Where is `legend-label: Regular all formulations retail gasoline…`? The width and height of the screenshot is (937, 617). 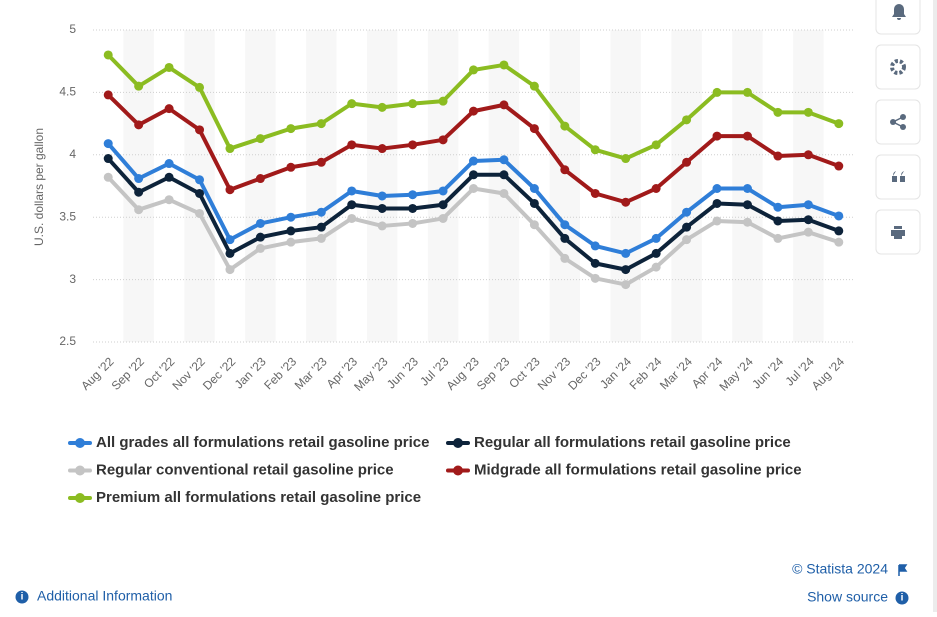 legend-label: Regular all formulations retail gasoline… is located at coordinates (632, 442).